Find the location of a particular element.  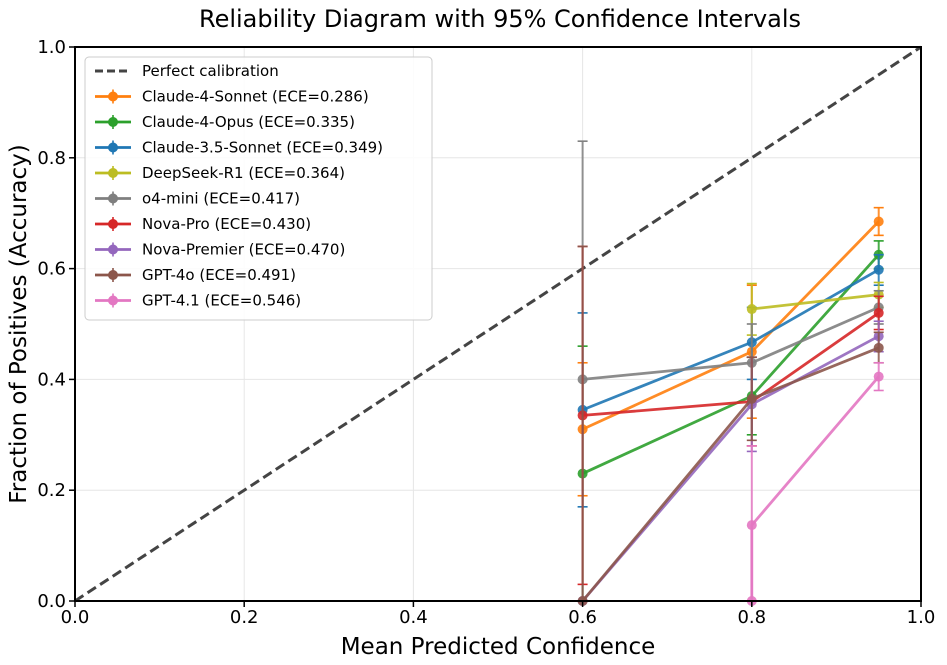

legend-entry: o4-mini (ECE=0.417) is located at coordinates (197, 199).